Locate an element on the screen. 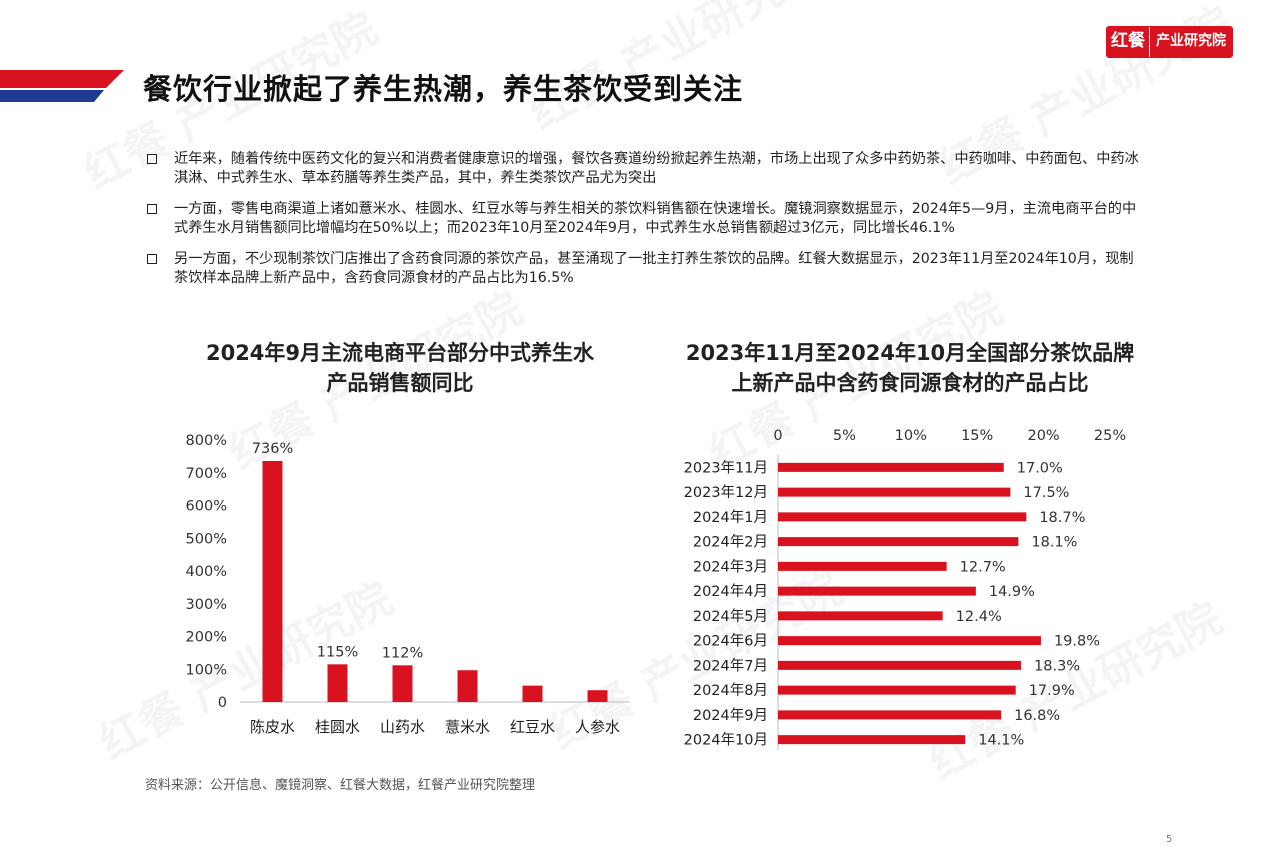 Image resolution: width=1280 pixels, height=853 pixels. x-tick-label: 桂圆水 is located at coordinates (337, 727).